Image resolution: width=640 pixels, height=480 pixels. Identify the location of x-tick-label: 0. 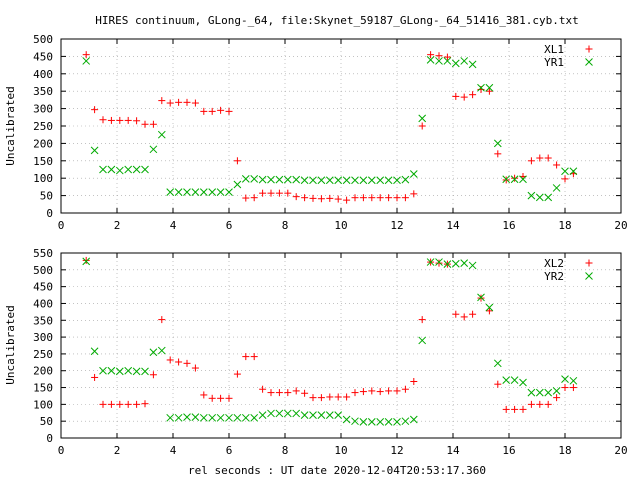
(61, 225).